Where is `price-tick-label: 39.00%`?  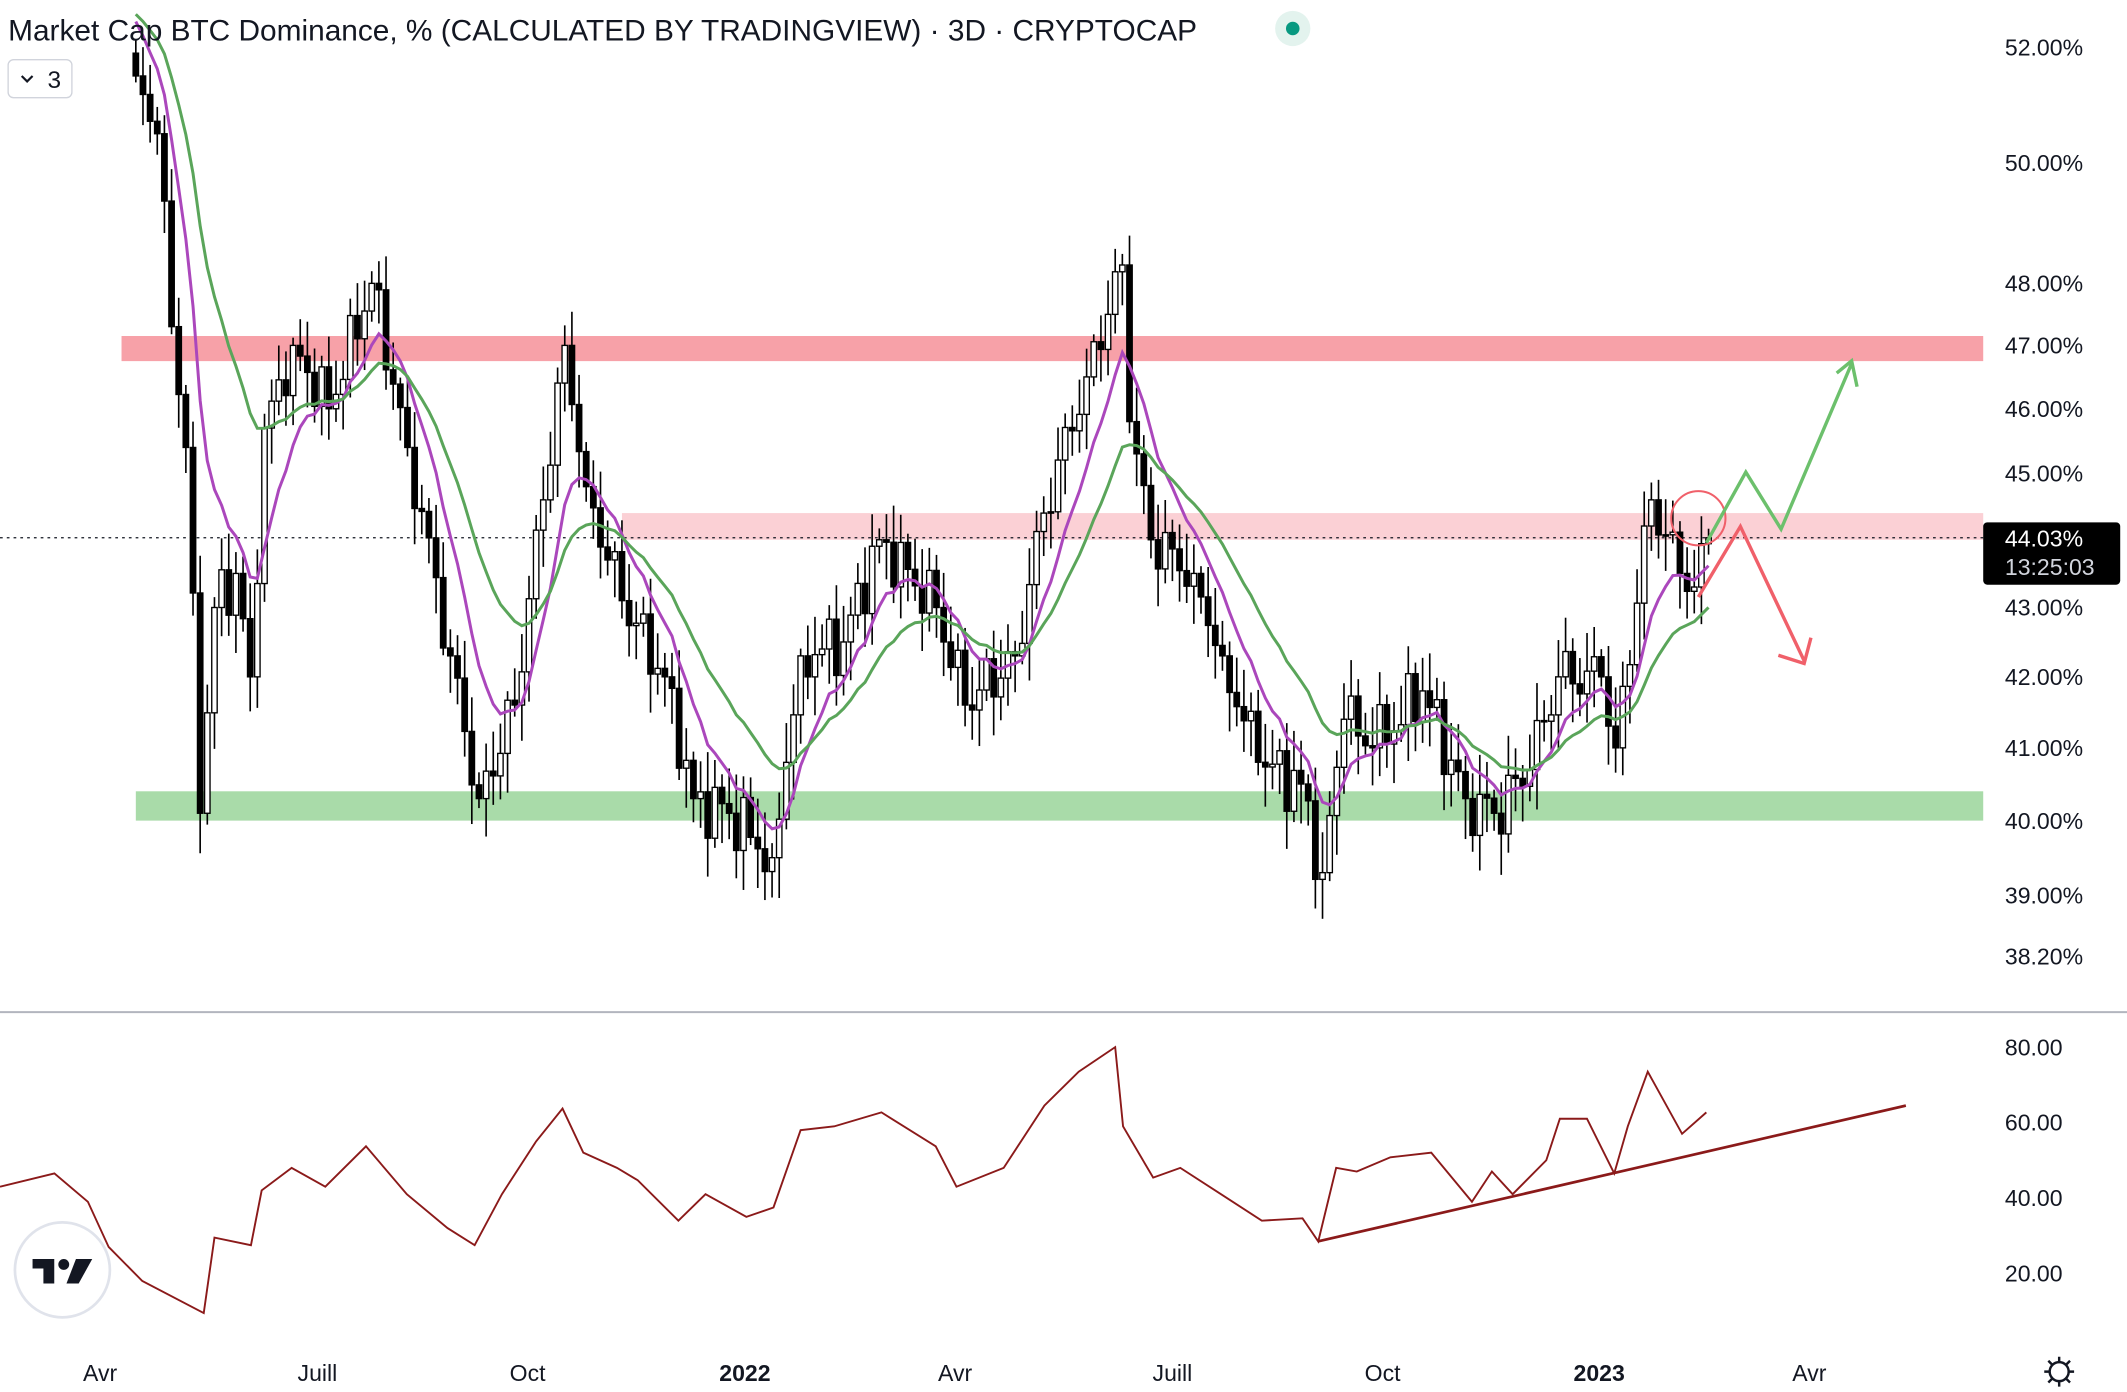
price-tick-label: 39.00% is located at coordinates (2044, 895).